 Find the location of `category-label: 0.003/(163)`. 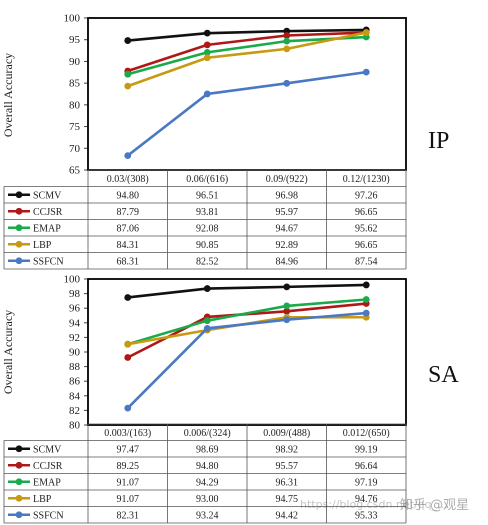

category-label: 0.003/(163) is located at coordinates (127, 433).